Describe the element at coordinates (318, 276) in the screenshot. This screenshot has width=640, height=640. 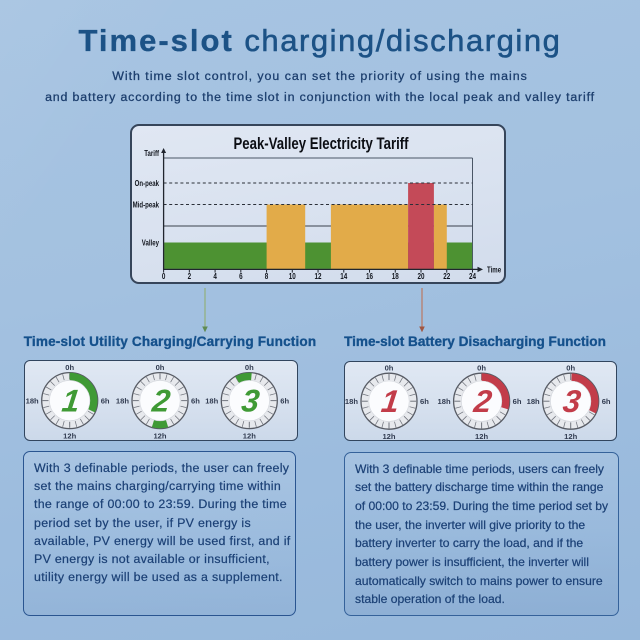
I see `svg-text: 12` at that location.